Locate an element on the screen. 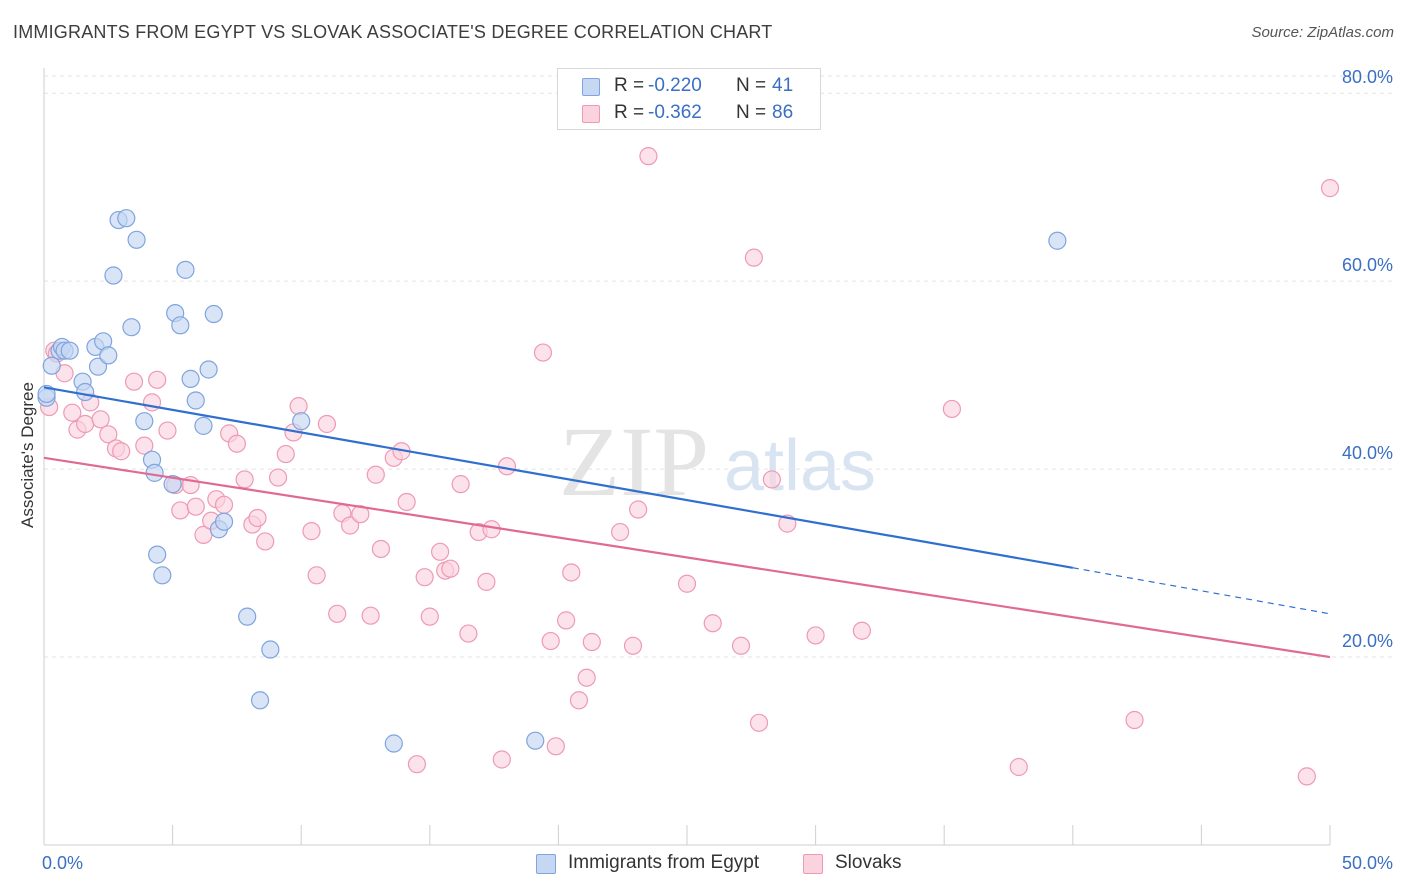  bottom-legend-label-slovaks: Slovaks is located at coordinates (868, 862).